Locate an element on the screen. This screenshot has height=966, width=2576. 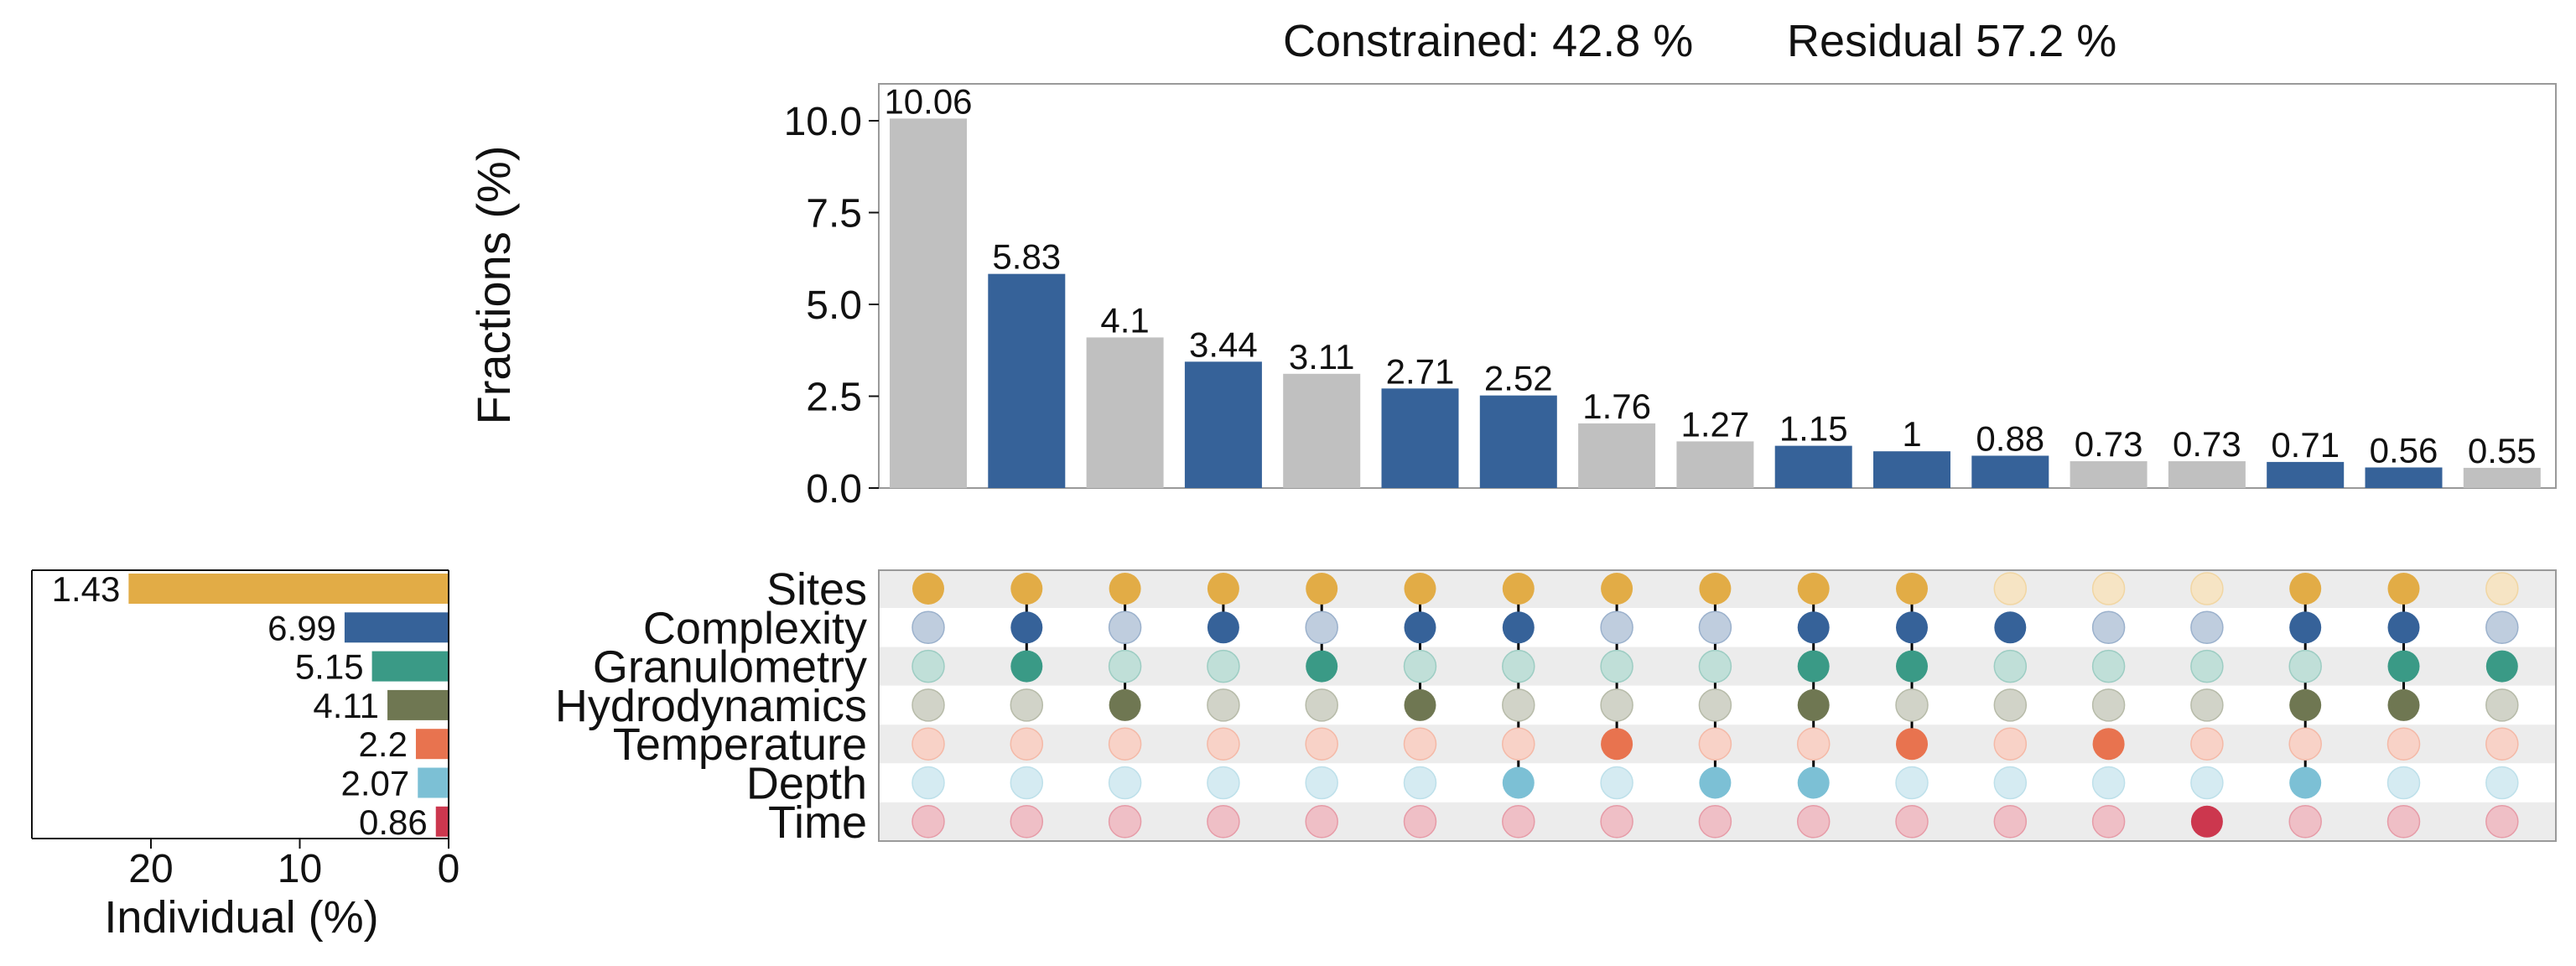
individual-bar-label: 6.99 is located at coordinates (301, 627).